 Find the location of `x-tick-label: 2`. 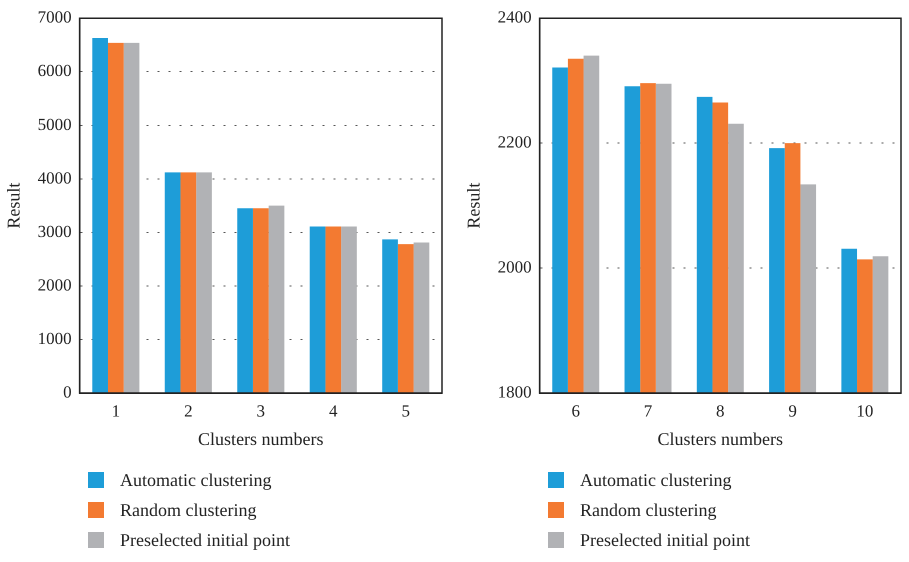

x-tick-label: 2 is located at coordinates (188, 411).